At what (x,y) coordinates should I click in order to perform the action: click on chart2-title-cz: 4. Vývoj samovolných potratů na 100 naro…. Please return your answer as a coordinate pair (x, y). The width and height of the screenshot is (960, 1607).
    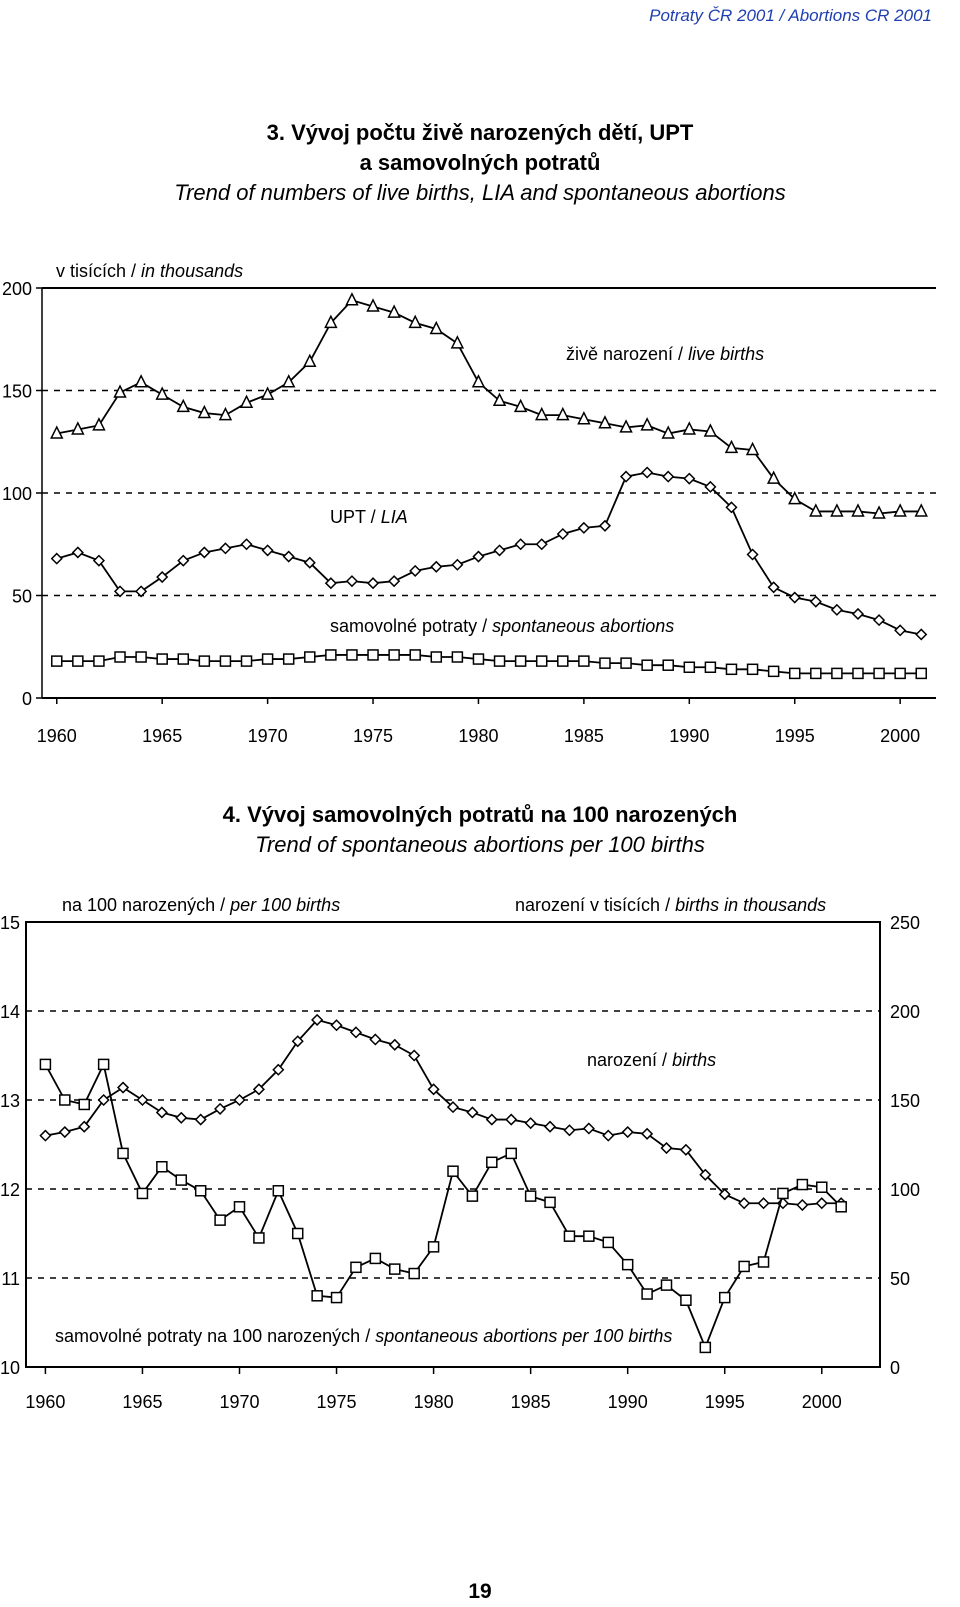
    Looking at the image, I should click on (480, 814).